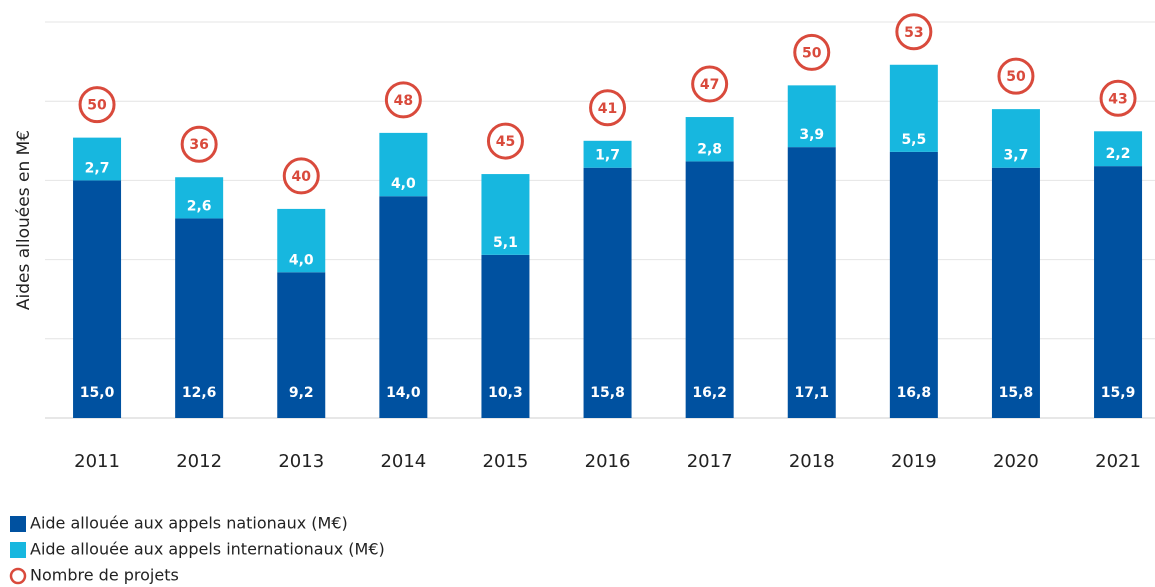 Image resolution: width=1155 pixels, height=587 pixels. What do you see at coordinates (403, 393) in the screenshot?
I see `value-label: 14,0` at bounding box center [403, 393].